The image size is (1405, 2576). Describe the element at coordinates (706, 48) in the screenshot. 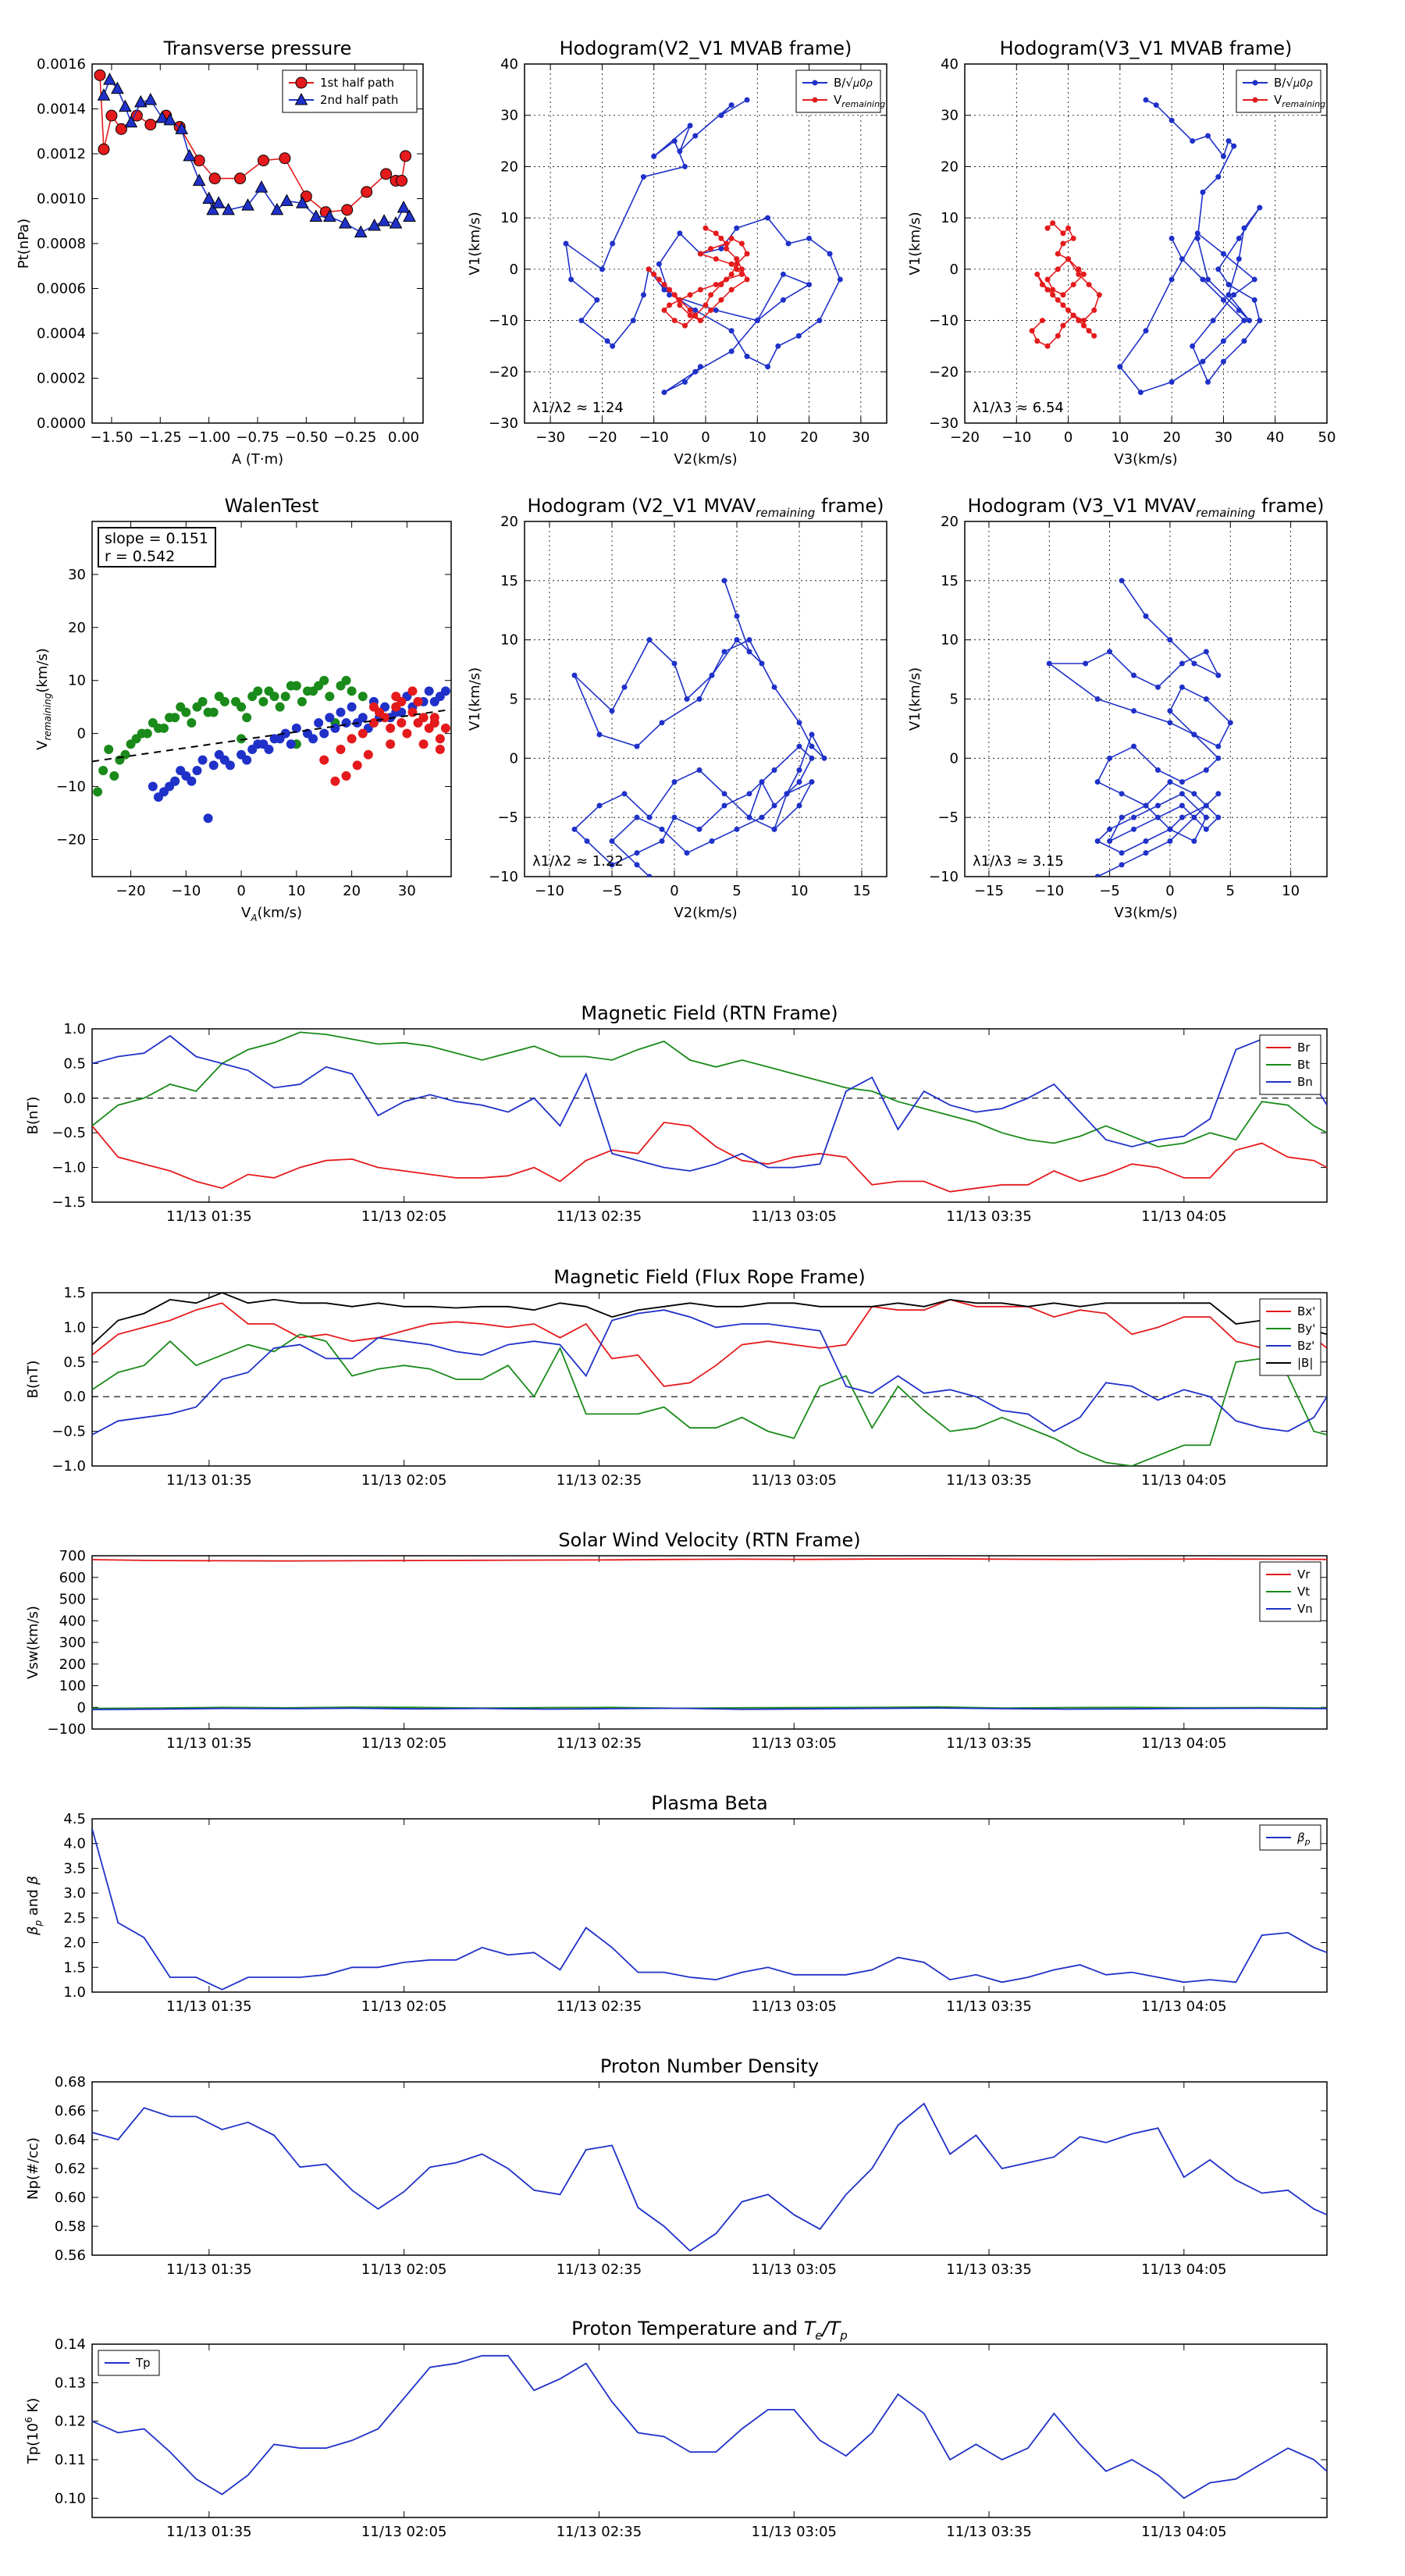

I see `h1-title: Hodogram(V2_V1 MVAB frame)` at that location.